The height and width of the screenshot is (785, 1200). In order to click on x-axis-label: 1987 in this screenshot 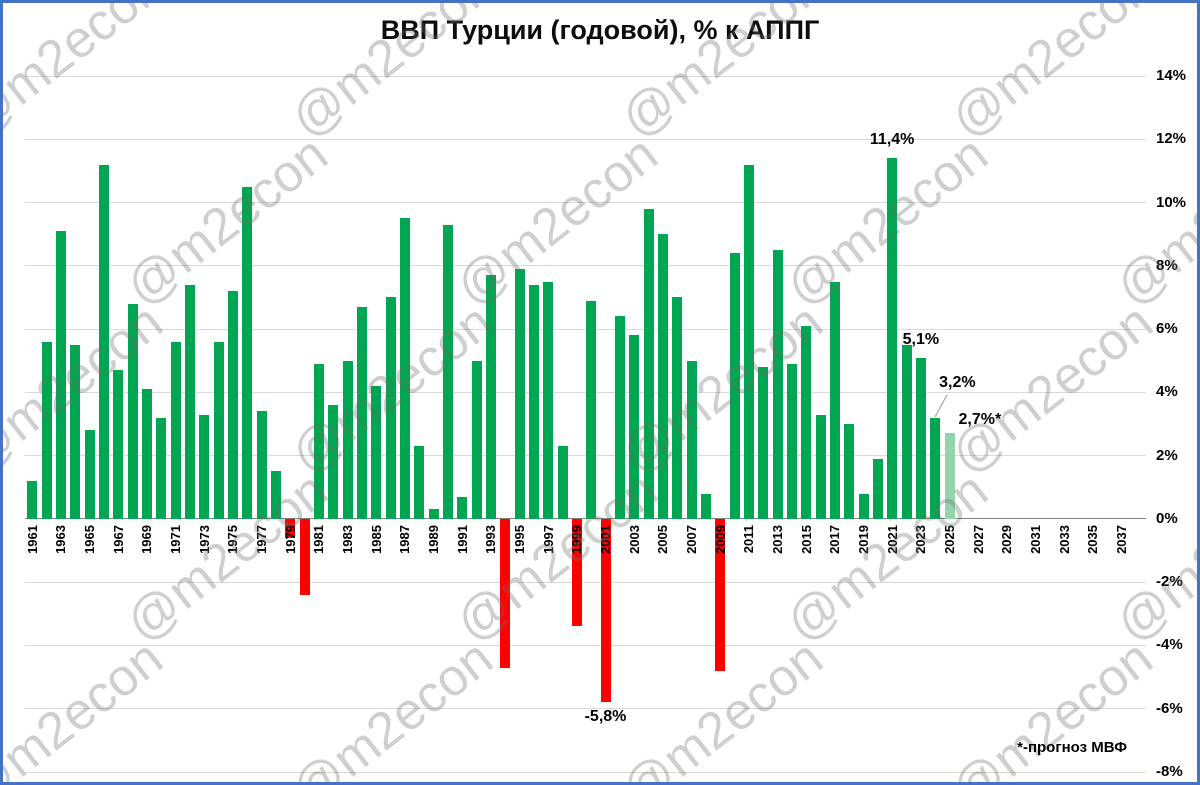, I will do `click(405, 539)`.